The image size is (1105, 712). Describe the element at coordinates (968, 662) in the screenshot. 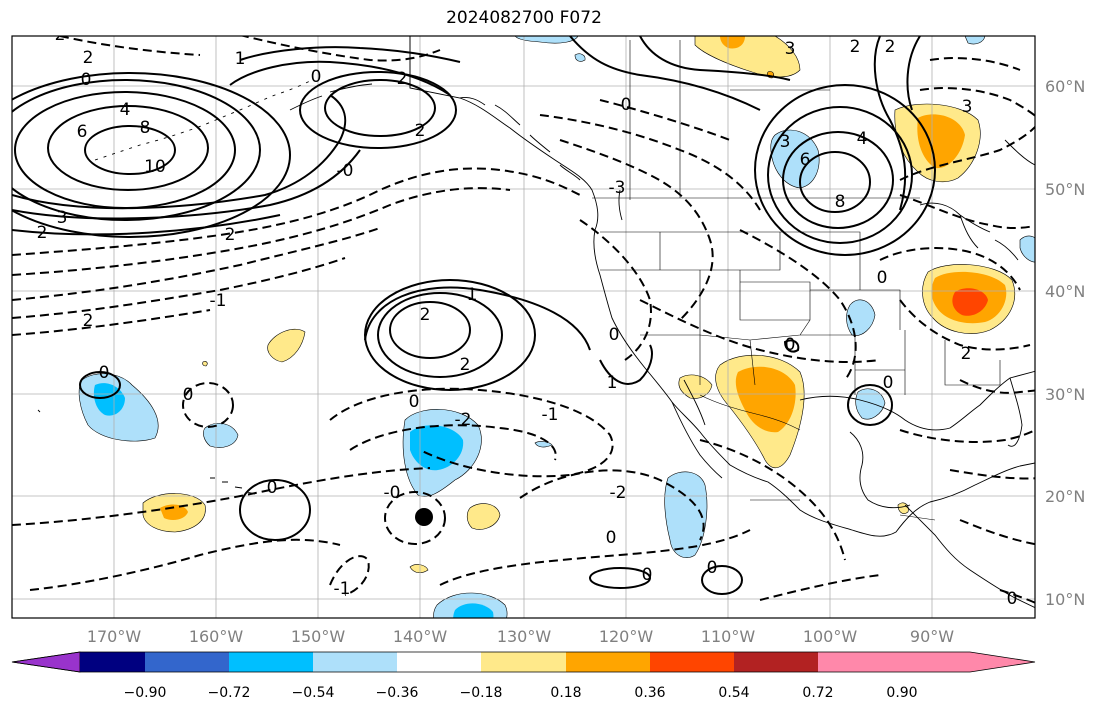

I see `colorbar-extend-high` at that location.